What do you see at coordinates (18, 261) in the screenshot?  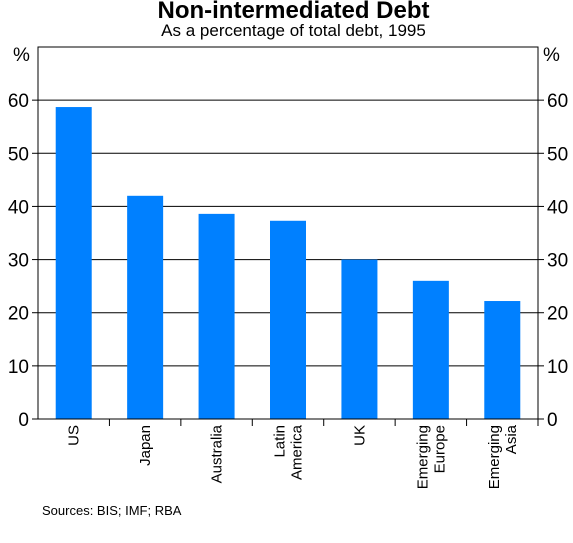 I see `y-tick-label-left: 30` at bounding box center [18, 261].